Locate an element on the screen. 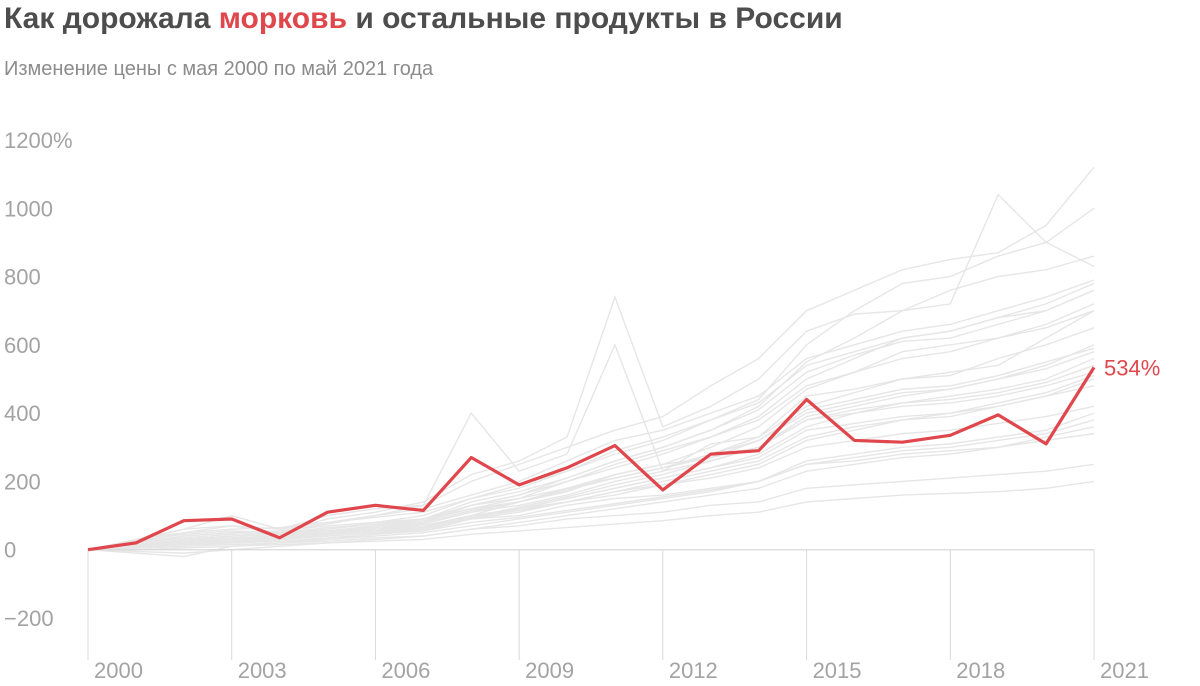 The image size is (1200, 686). title-suffix: и остальные продукты в России is located at coordinates (595, 18).